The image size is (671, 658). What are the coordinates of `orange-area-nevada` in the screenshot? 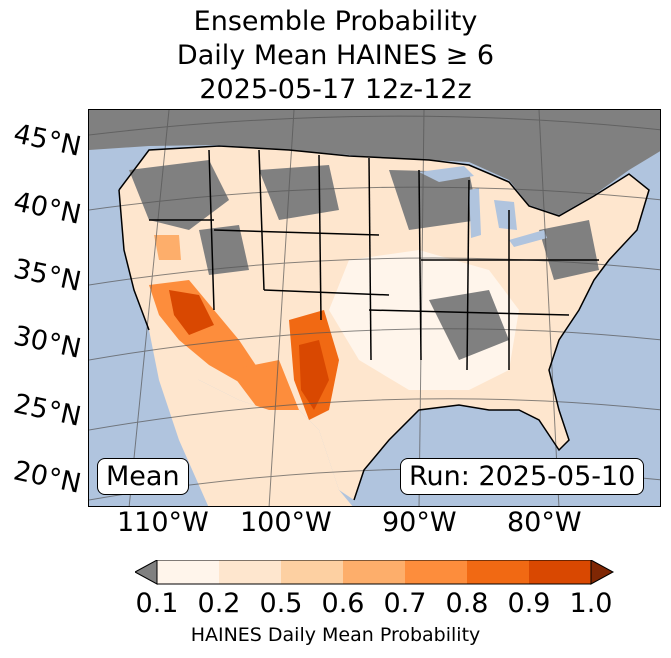 It's located at (167, 247).